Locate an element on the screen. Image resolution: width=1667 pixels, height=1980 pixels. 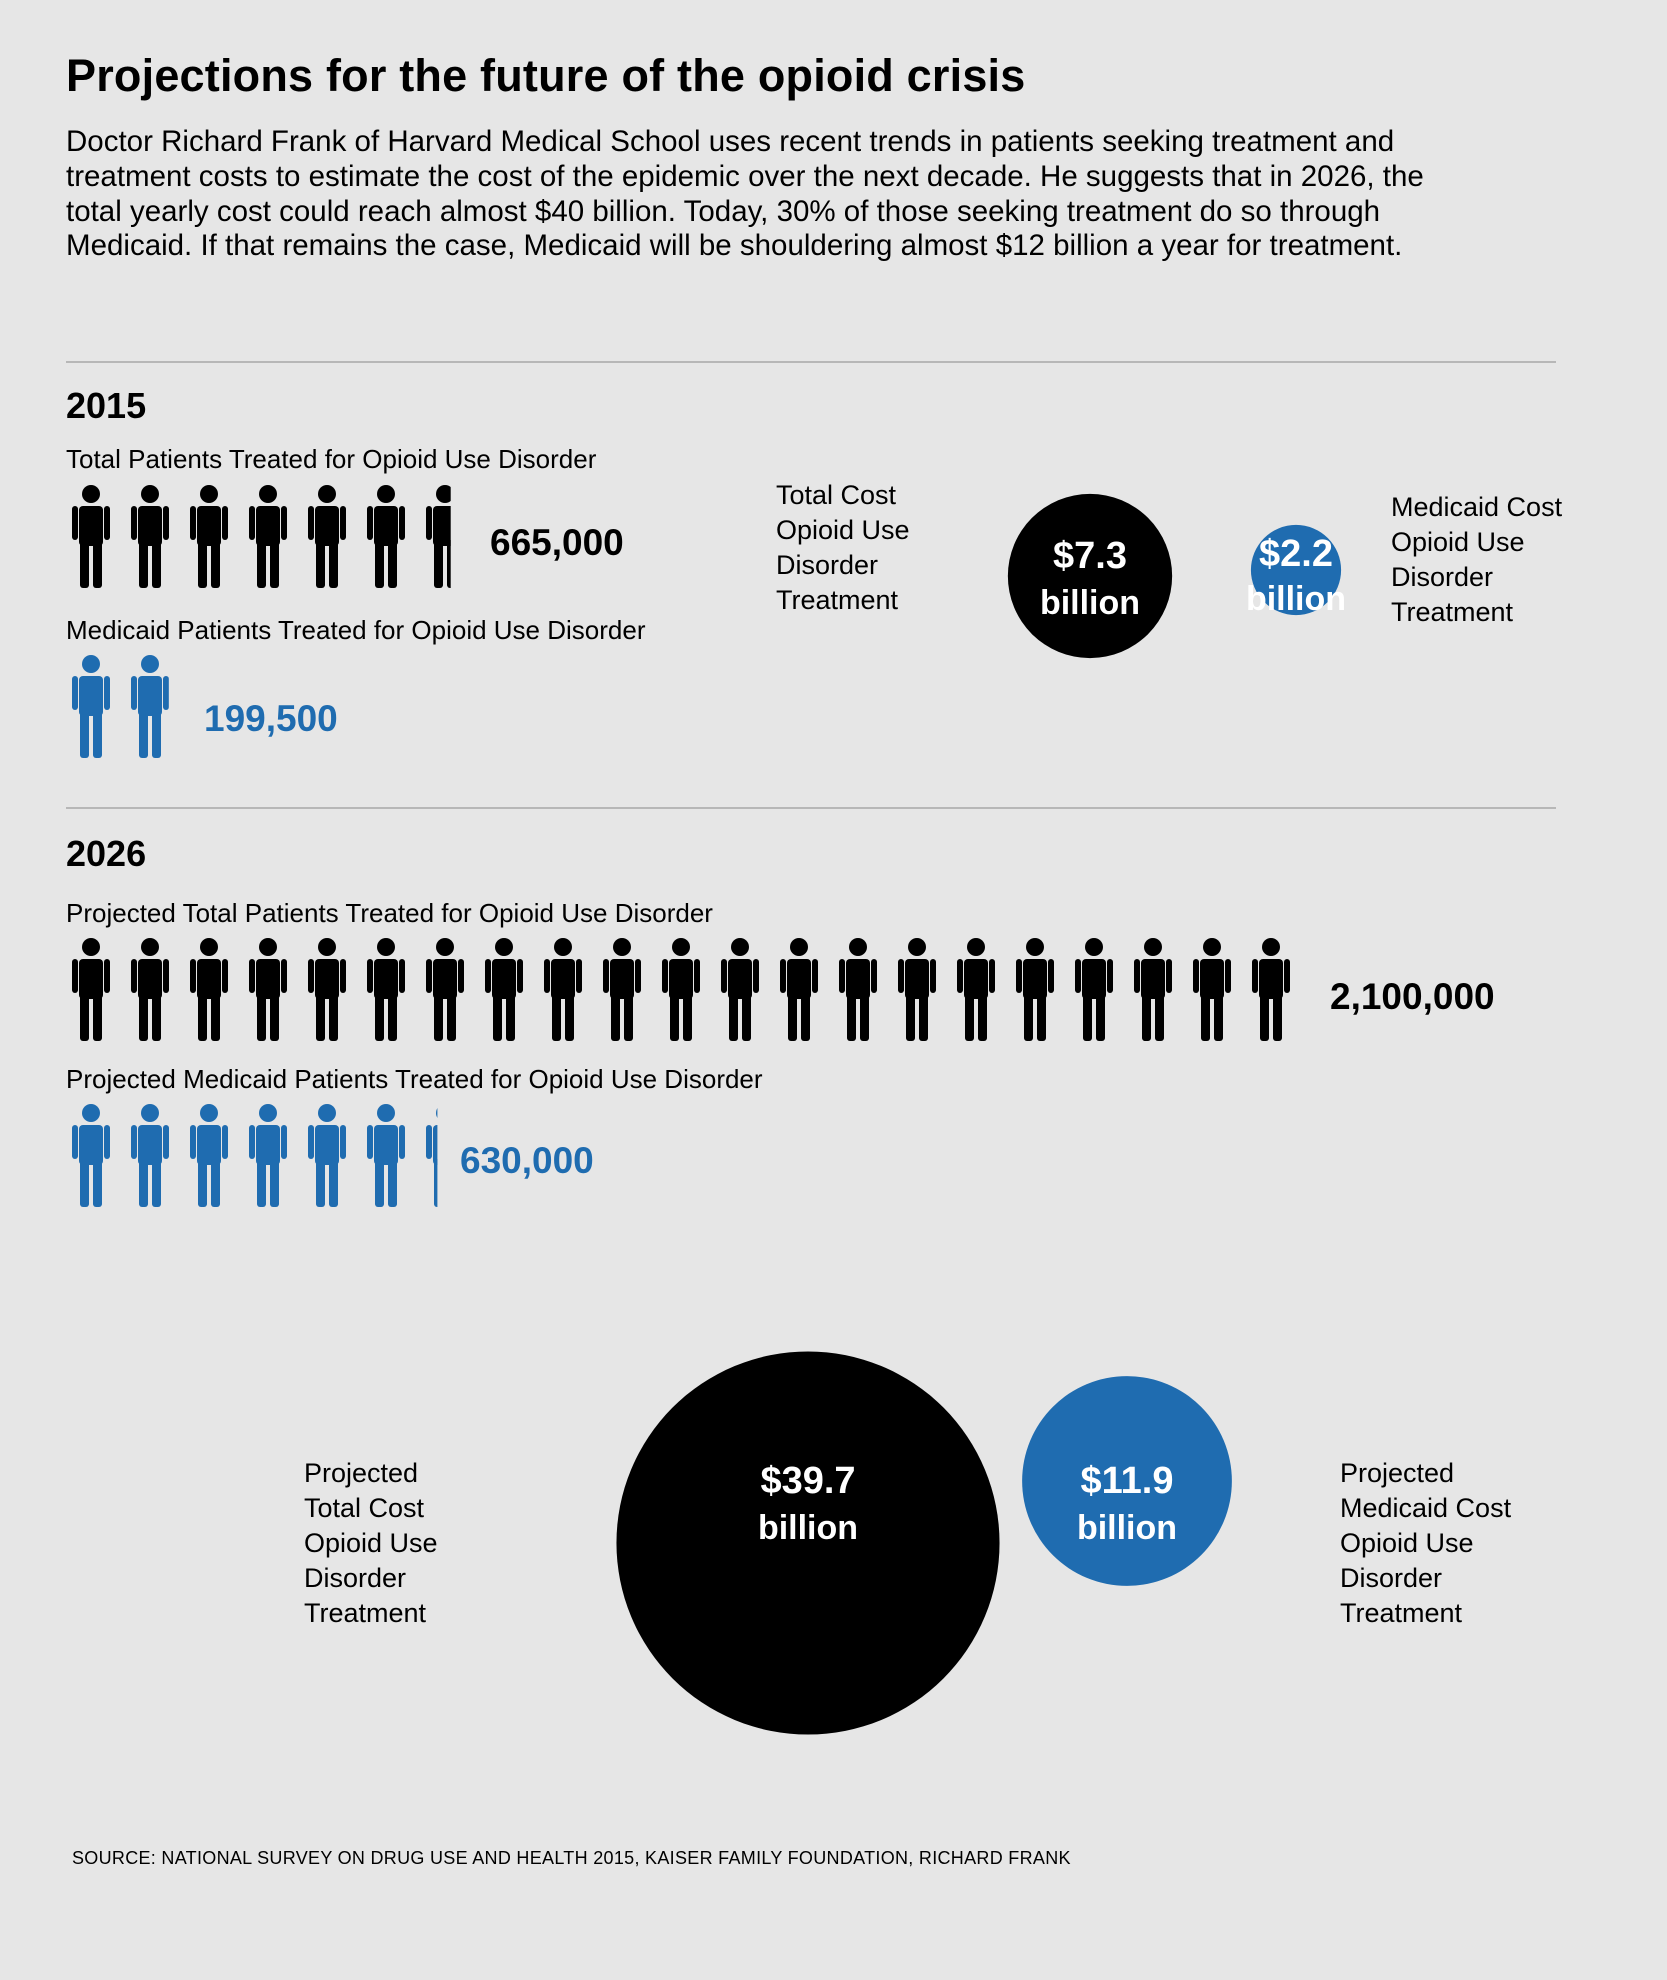
pictogram-medicaid-2026 is located at coordinates (278, 1159).